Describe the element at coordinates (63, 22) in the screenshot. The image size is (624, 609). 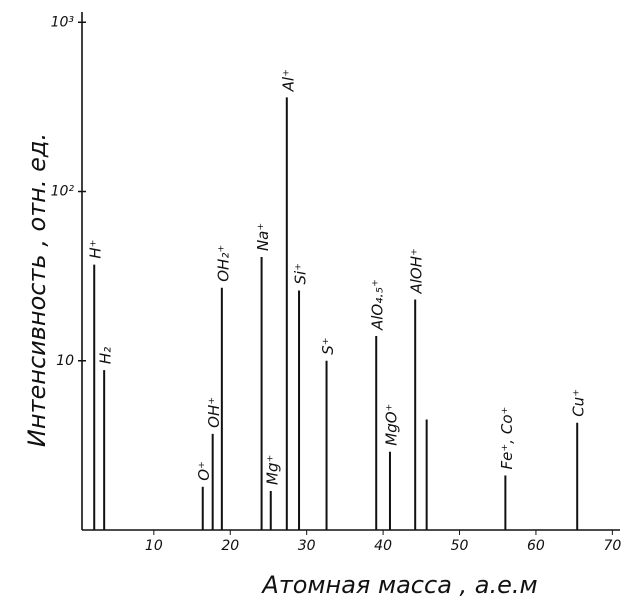
I see `y-tick-label: 10³` at that location.